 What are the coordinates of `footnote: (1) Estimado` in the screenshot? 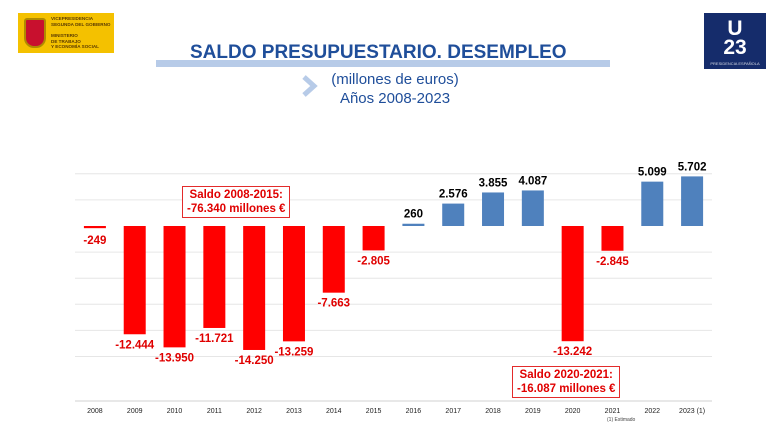 It's located at (621, 420).